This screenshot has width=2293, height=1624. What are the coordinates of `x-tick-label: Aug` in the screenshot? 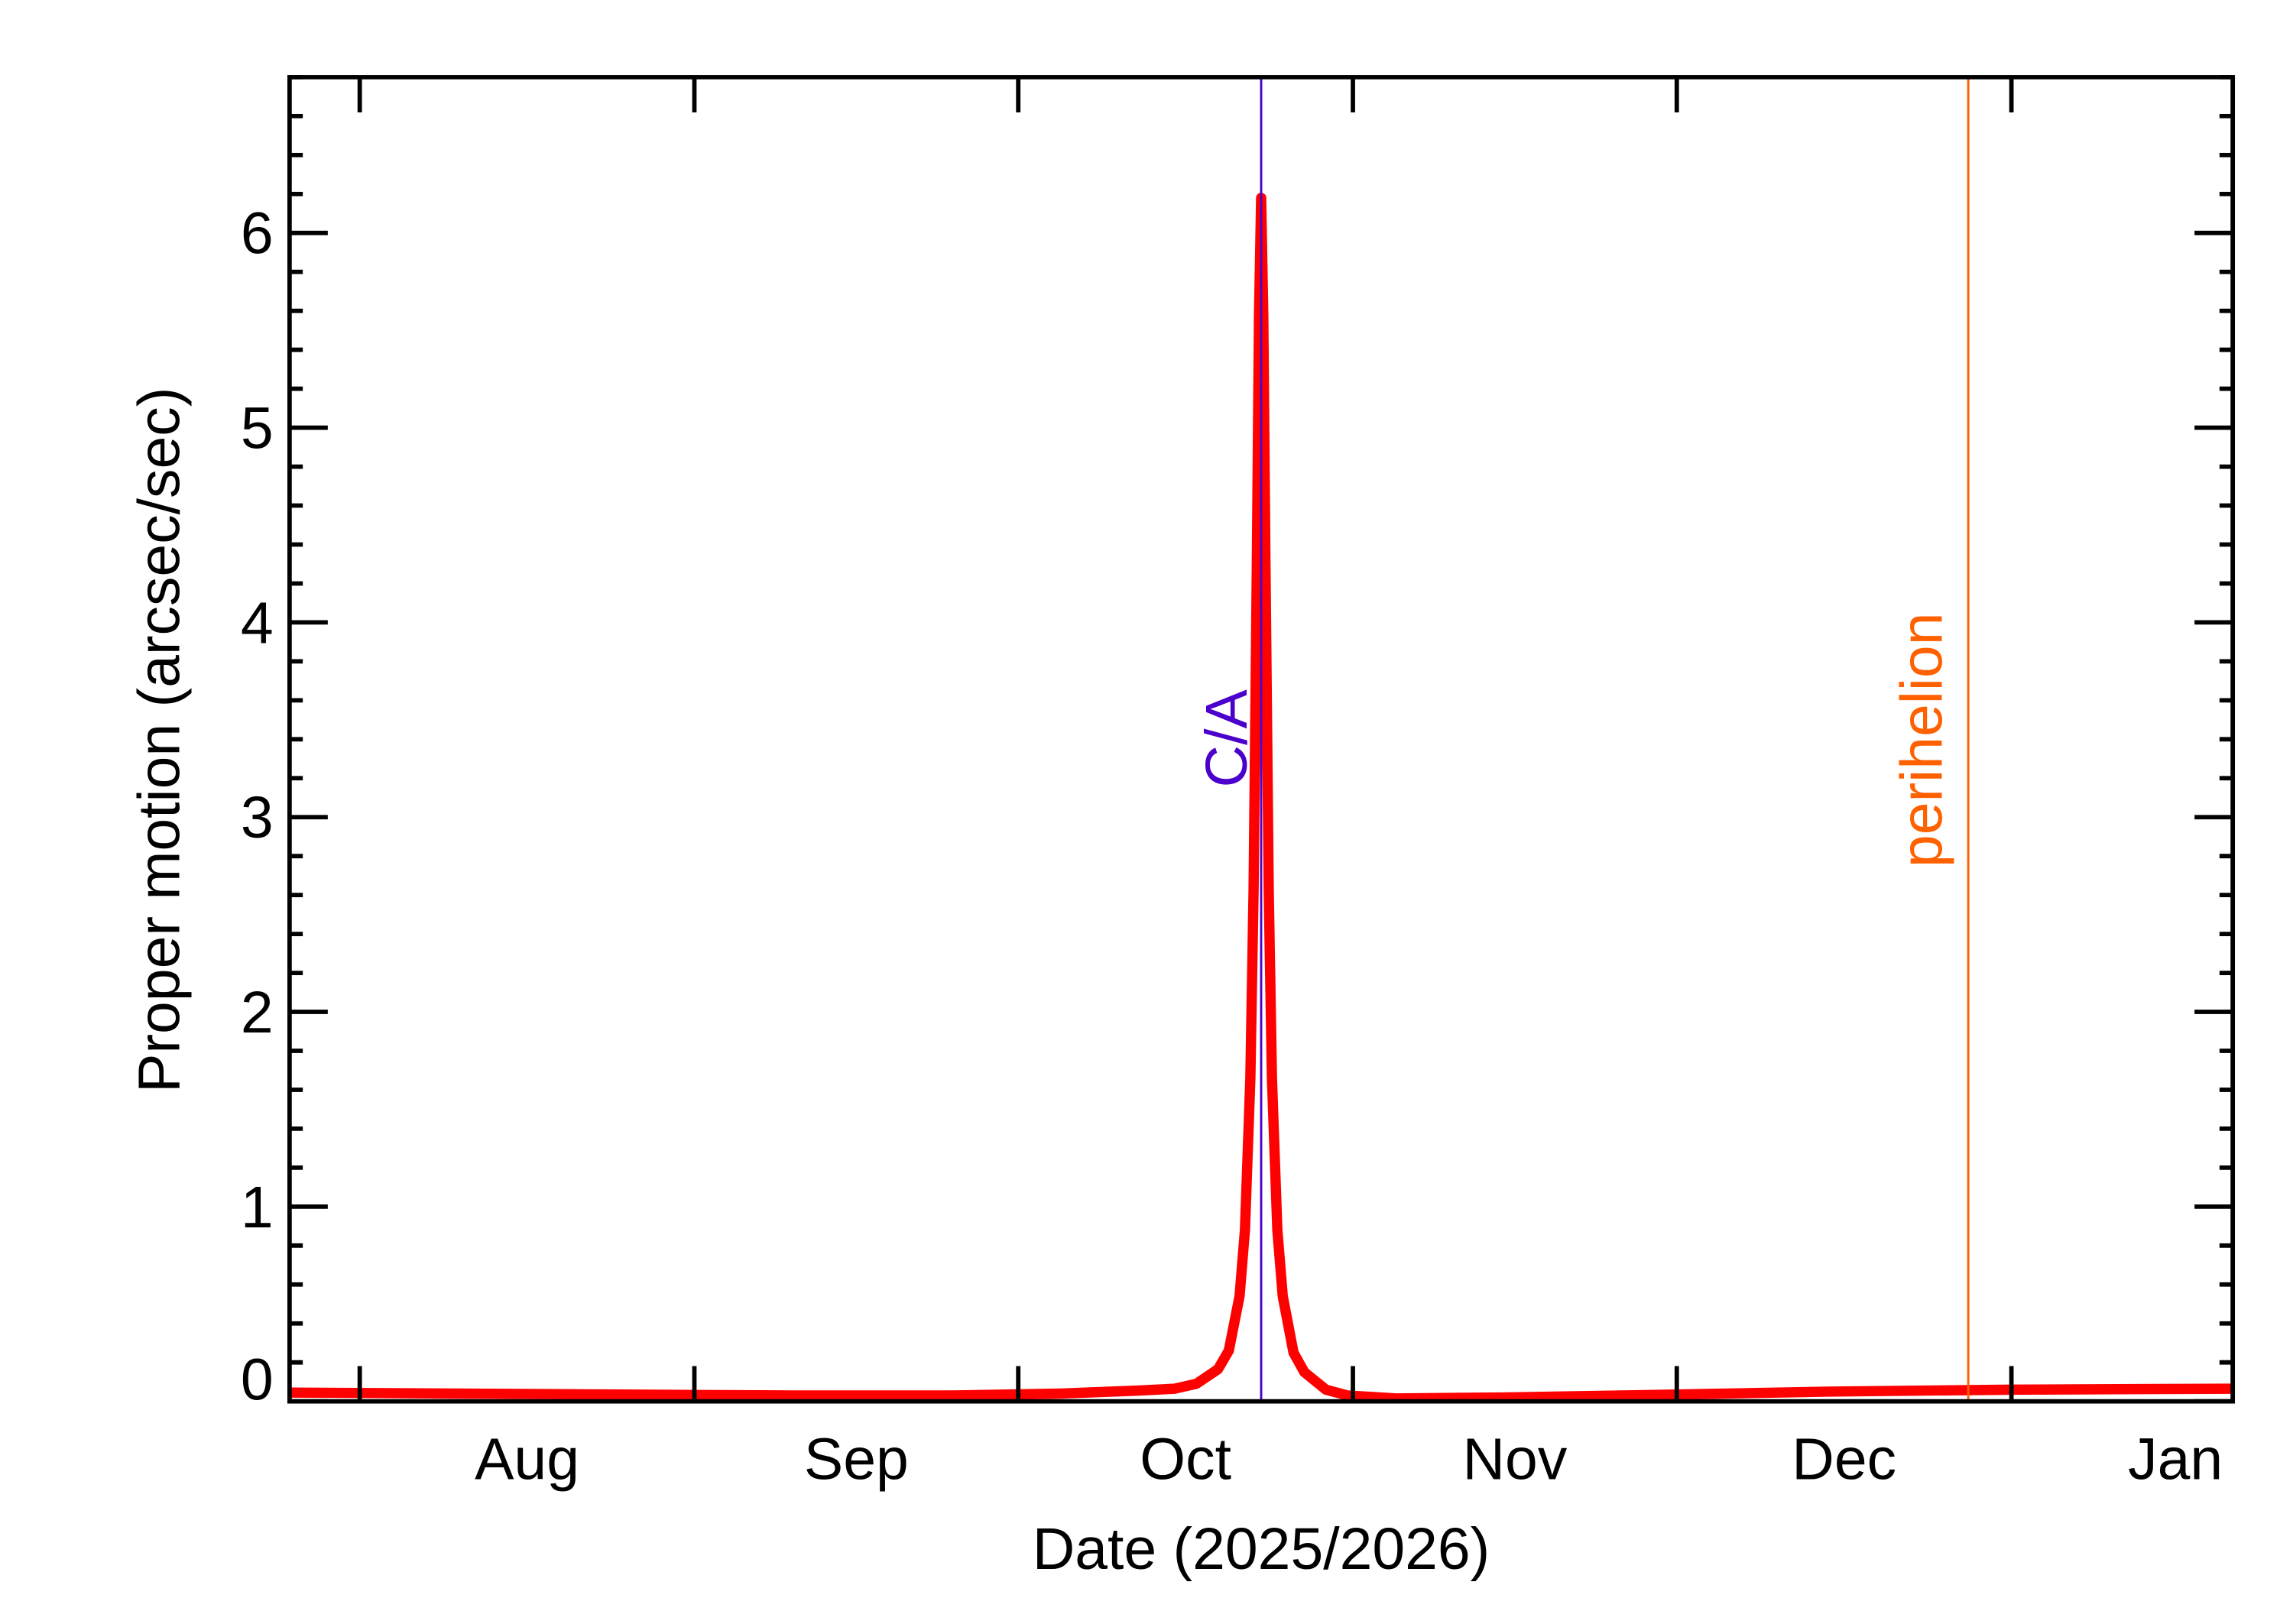 It's located at (527, 1460).